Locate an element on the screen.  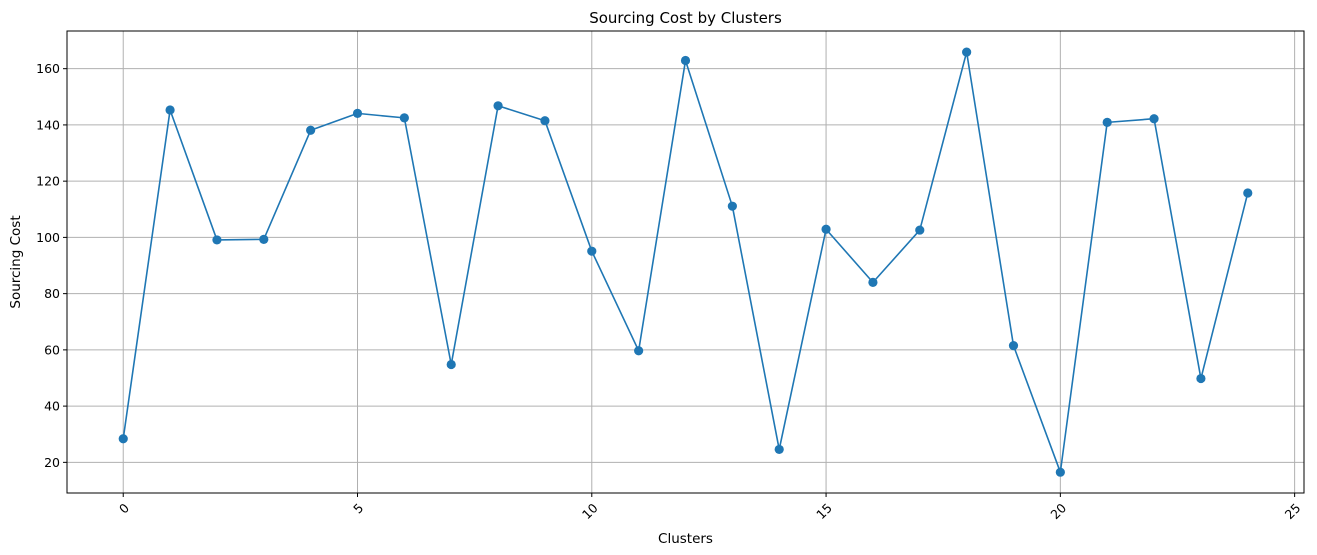
x-tick-label: 20 is located at coordinates (1058, 511).